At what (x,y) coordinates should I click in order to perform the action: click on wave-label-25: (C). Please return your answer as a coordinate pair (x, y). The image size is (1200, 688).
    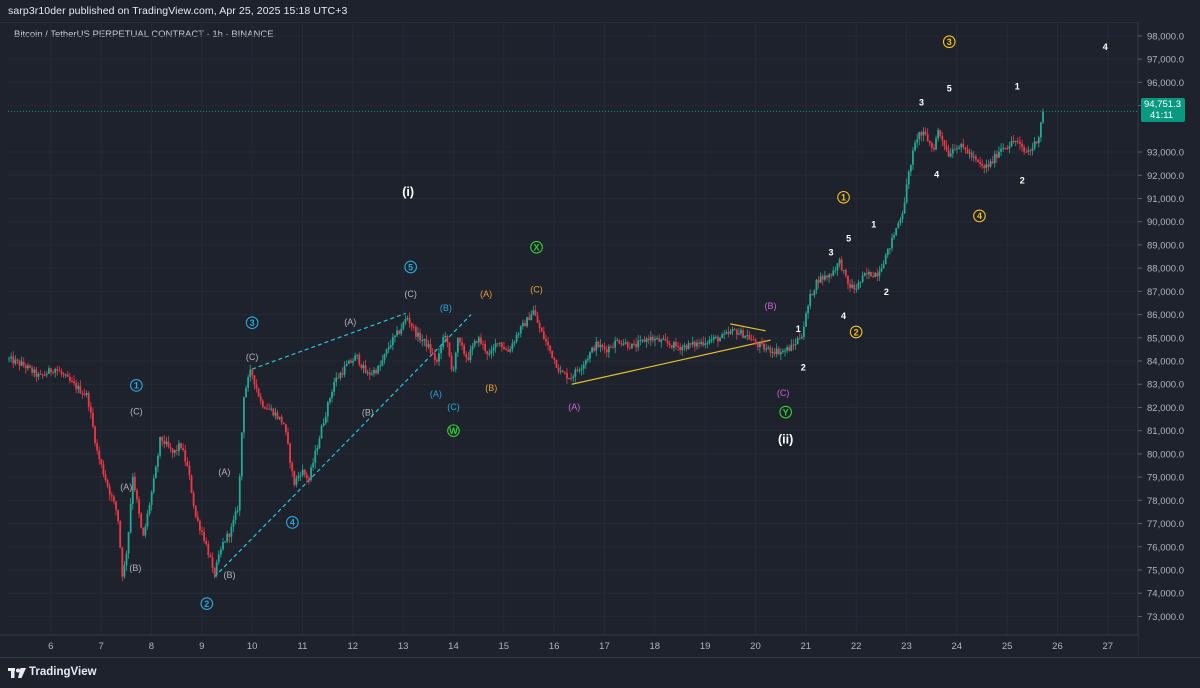
    Looking at the image, I should click on (783, 393).